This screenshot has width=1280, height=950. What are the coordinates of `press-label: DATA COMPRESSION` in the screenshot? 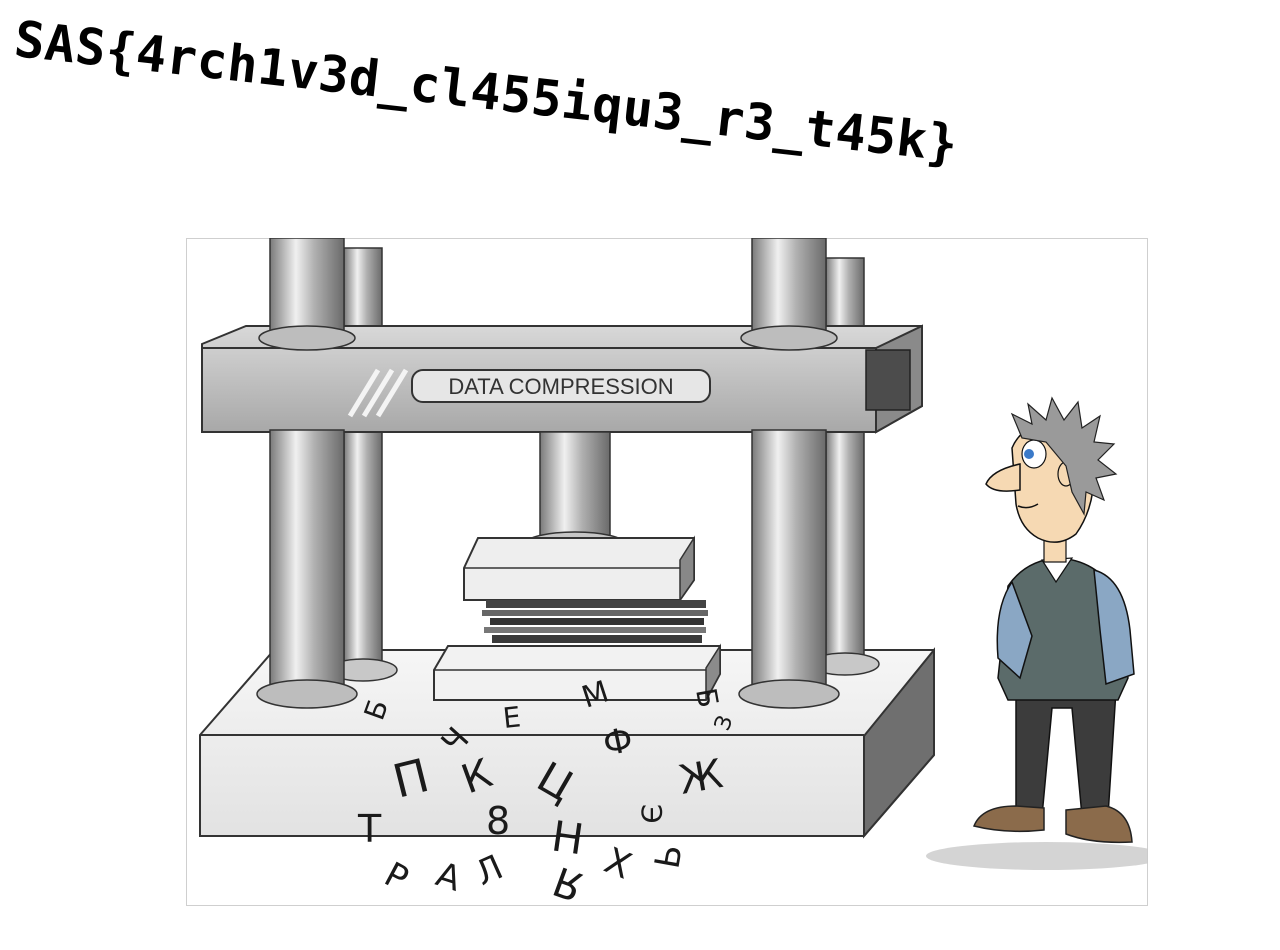 It's located at (560, 386).